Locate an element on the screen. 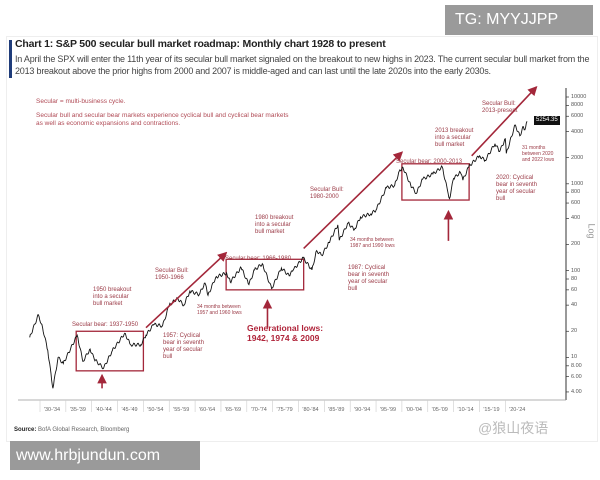 This screenshot has width=600, height=480. y-tick-label: 100 is located at coordinates (576, 270).